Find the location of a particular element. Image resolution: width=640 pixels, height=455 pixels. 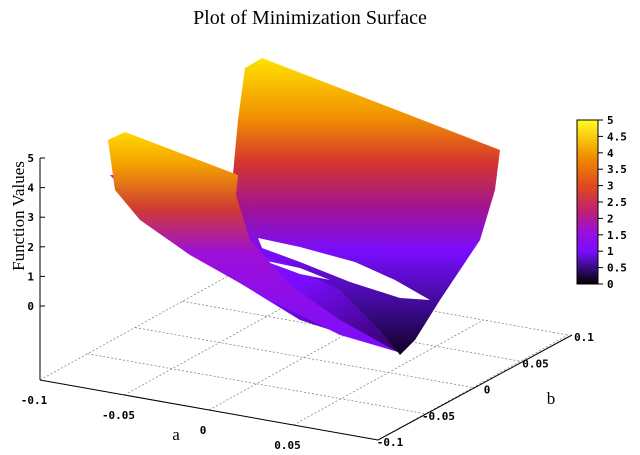

colorbar-tick-label: 3 is located at coordinates (610, 186).